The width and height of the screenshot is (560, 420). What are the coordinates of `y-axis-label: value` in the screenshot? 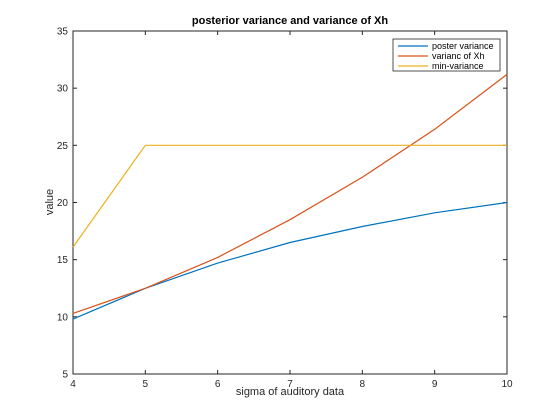 It's located at (50, 202).